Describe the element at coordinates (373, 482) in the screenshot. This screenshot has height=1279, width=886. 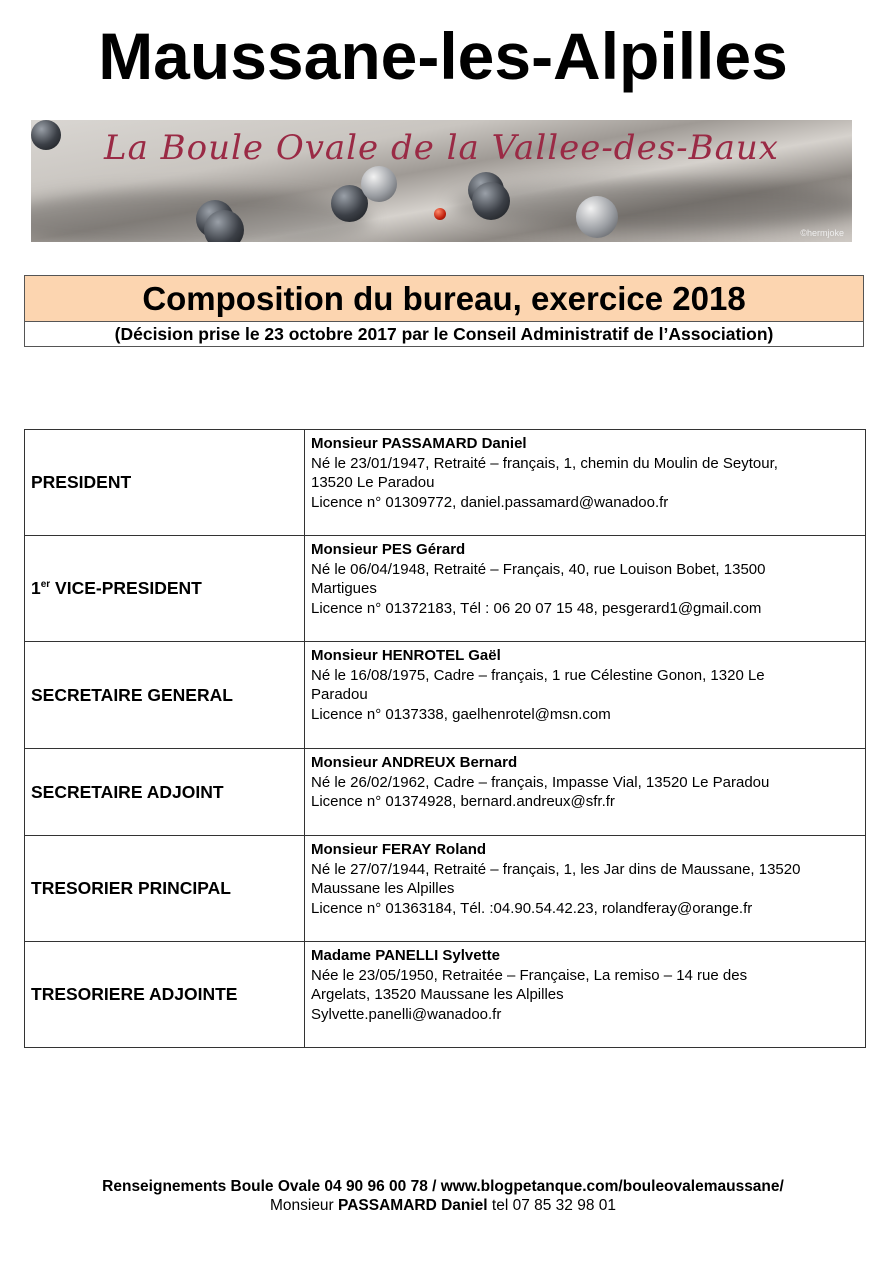
I see `member-detail-line: 13520 Le Paradou` at that location.